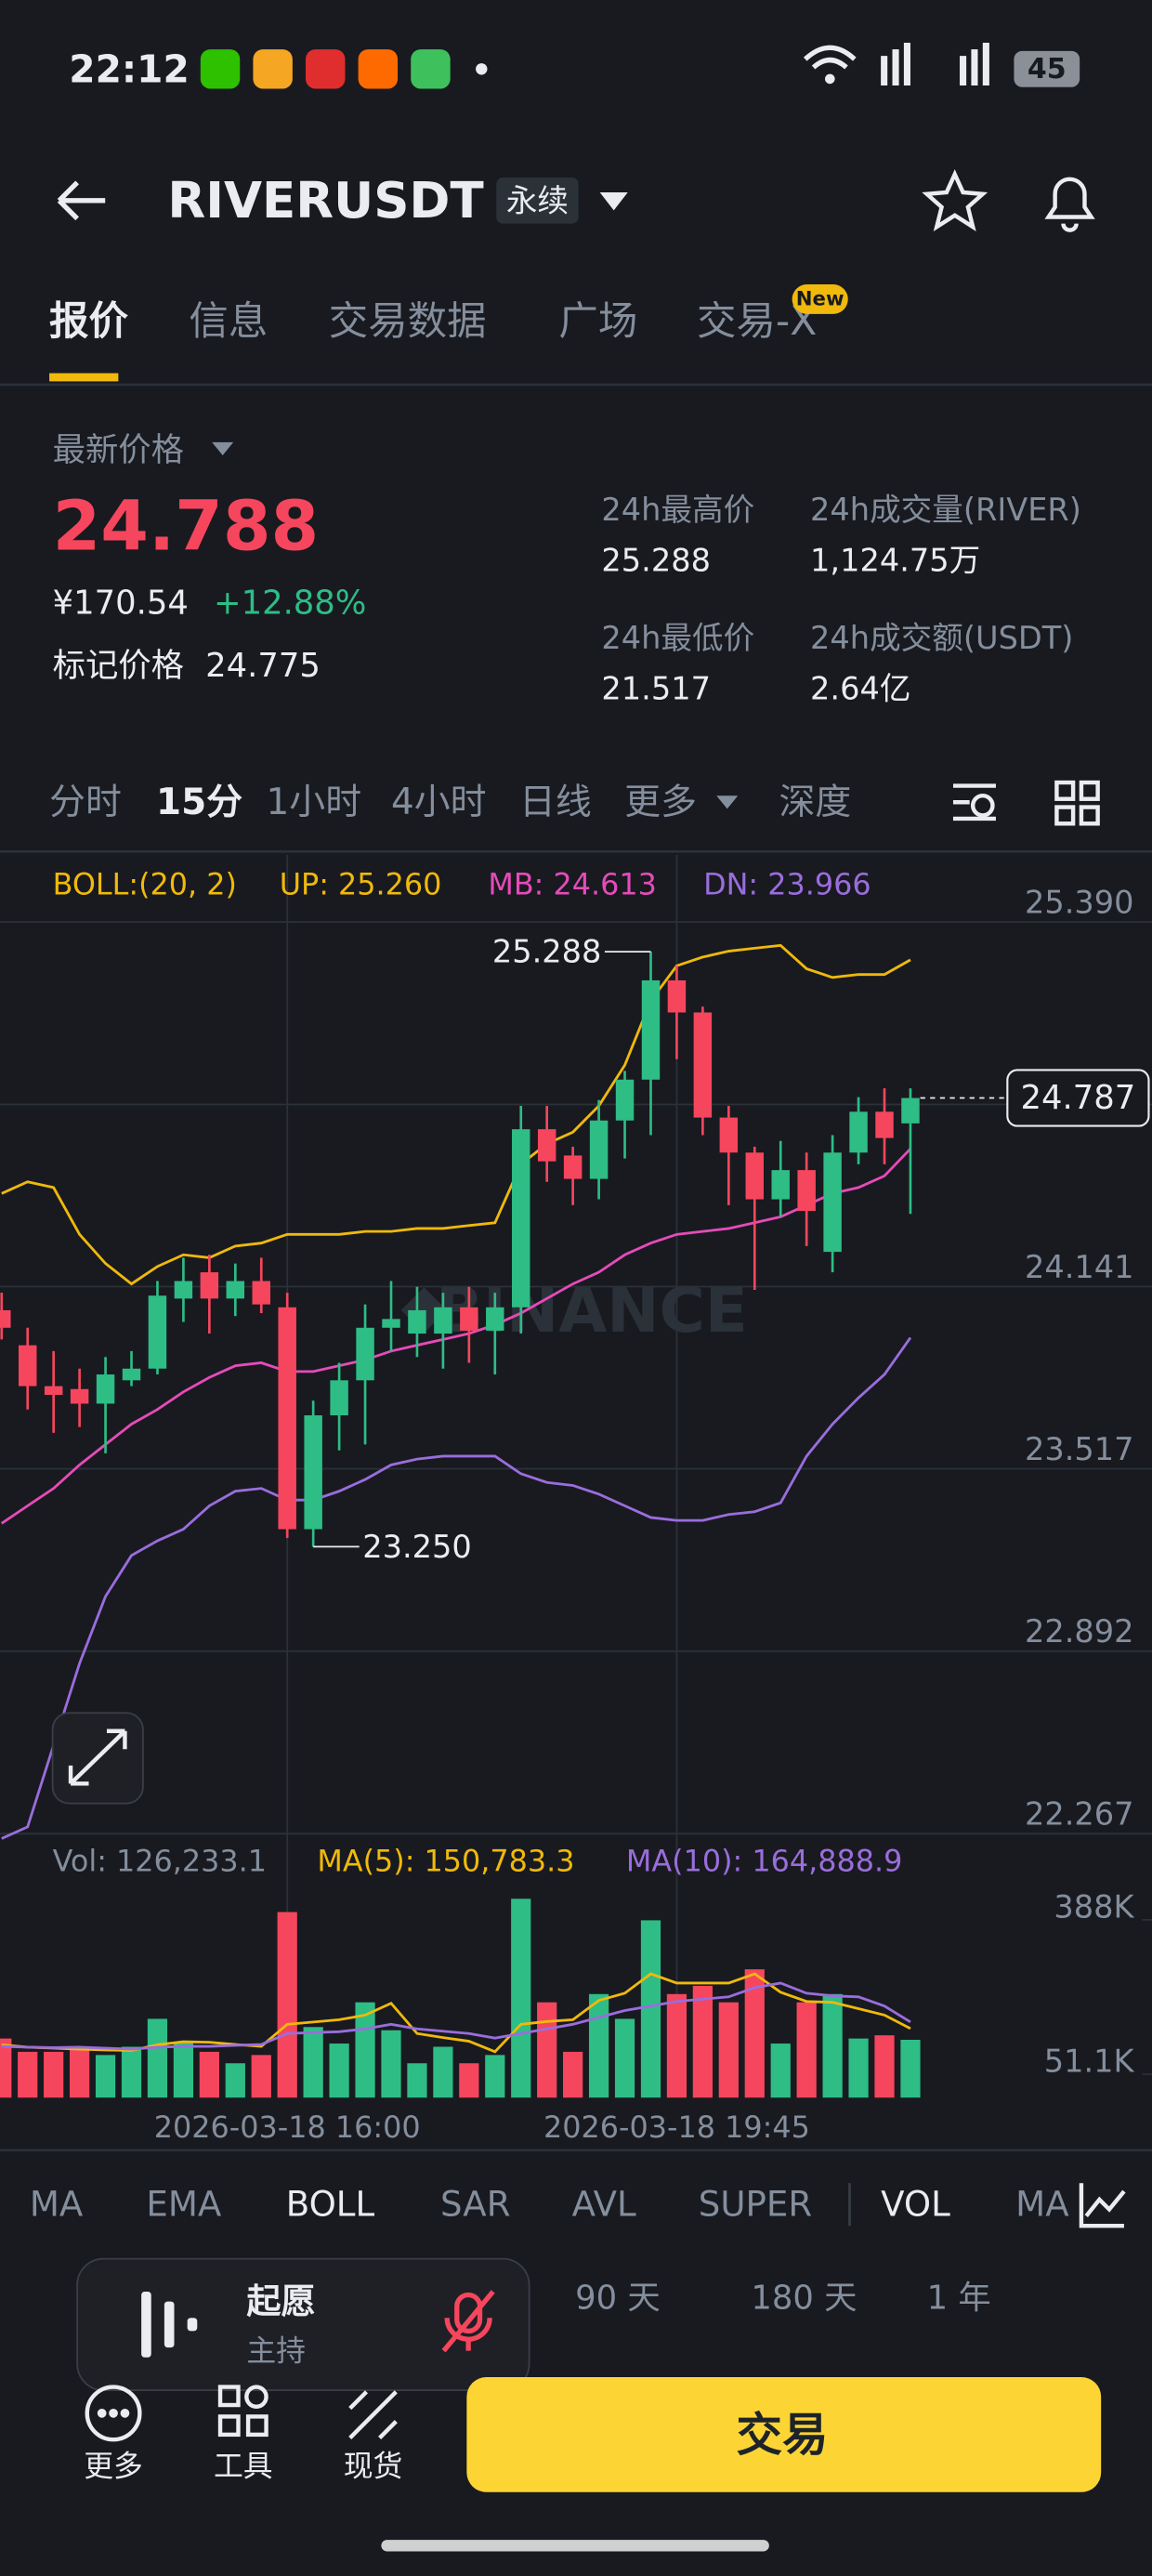 The width and height of the screenshot is (1152, 2576). I want to click on legend-entry: MB: 24.613, so click(572, 884).